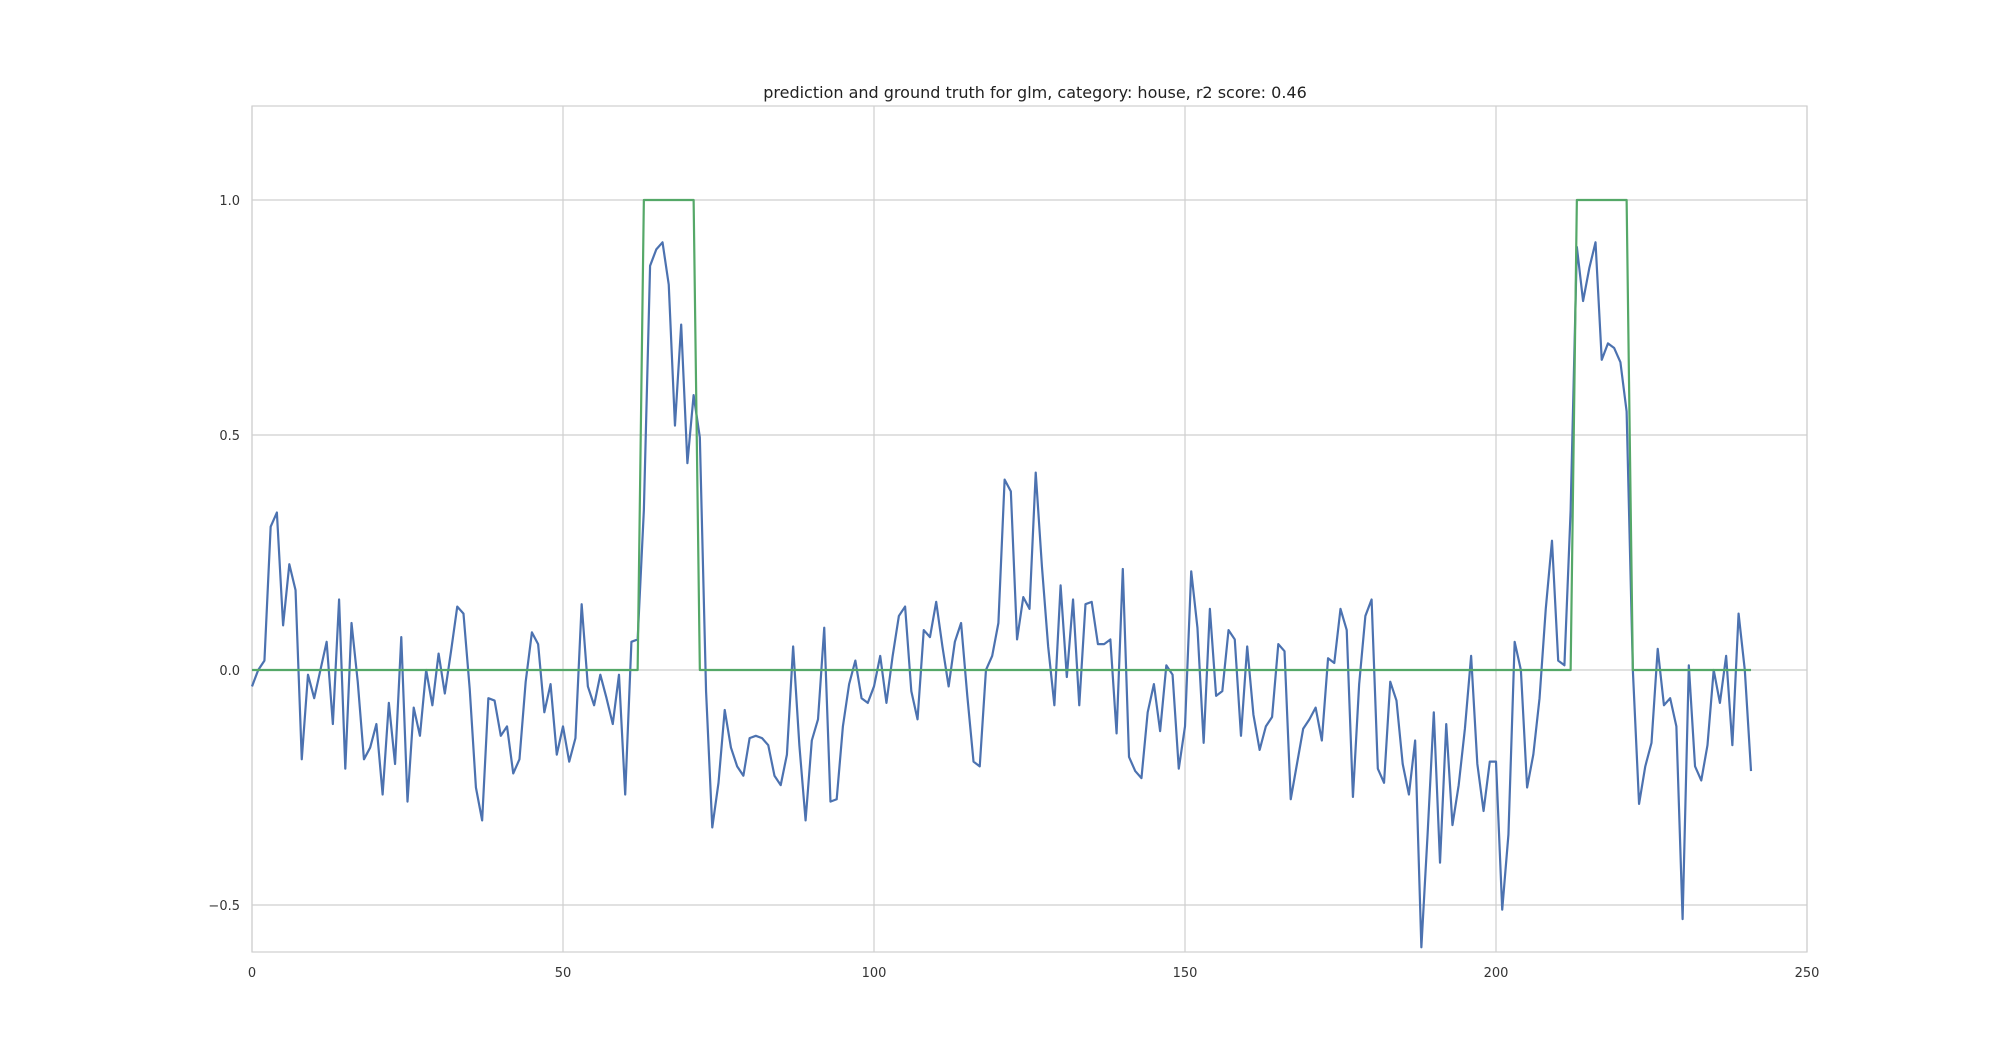  Describe the element at coordinates (224, 554) in the screenshot. I see `y-tick-labels: −0.5 0.0 0.5 1.0` at that location.